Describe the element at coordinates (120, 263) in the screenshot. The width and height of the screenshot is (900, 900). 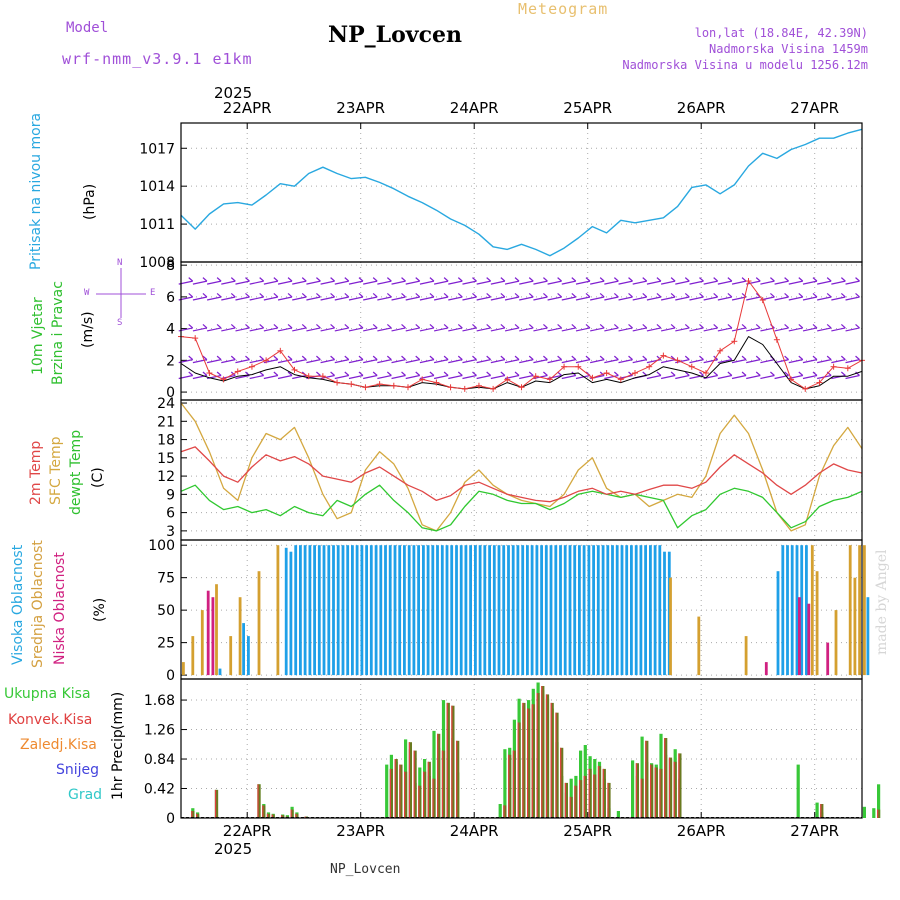
I see `compass-n: N` at that location.